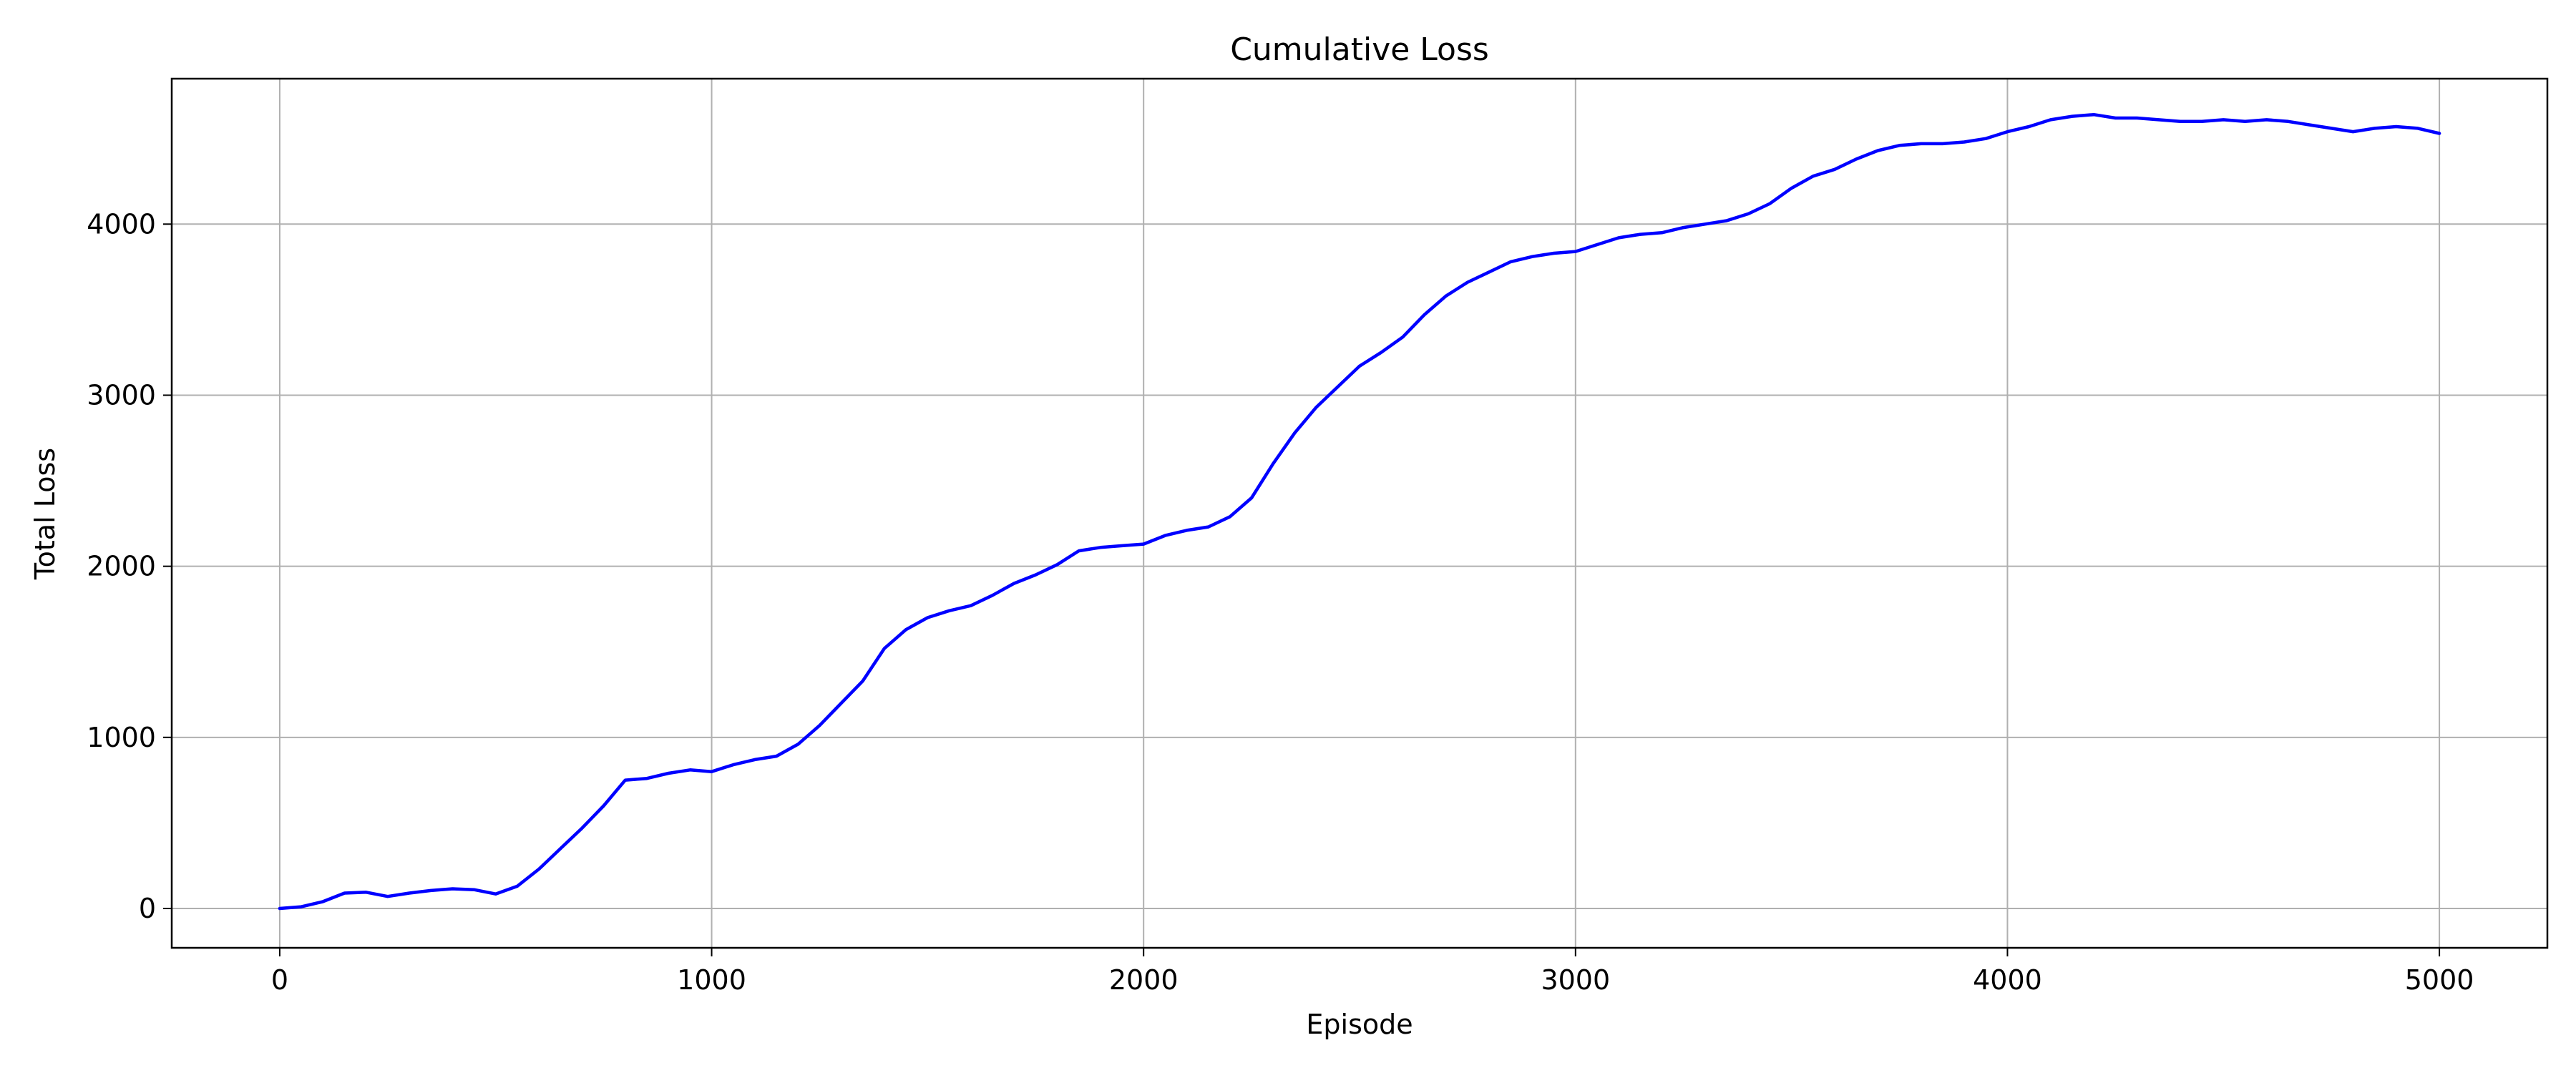 The height and width of the screenshot is (1073, 2576). What do you see at coordinates (711, 980) in the screenshot?
I see `x-tick-label: 1000` at bounding box center [711, 980].